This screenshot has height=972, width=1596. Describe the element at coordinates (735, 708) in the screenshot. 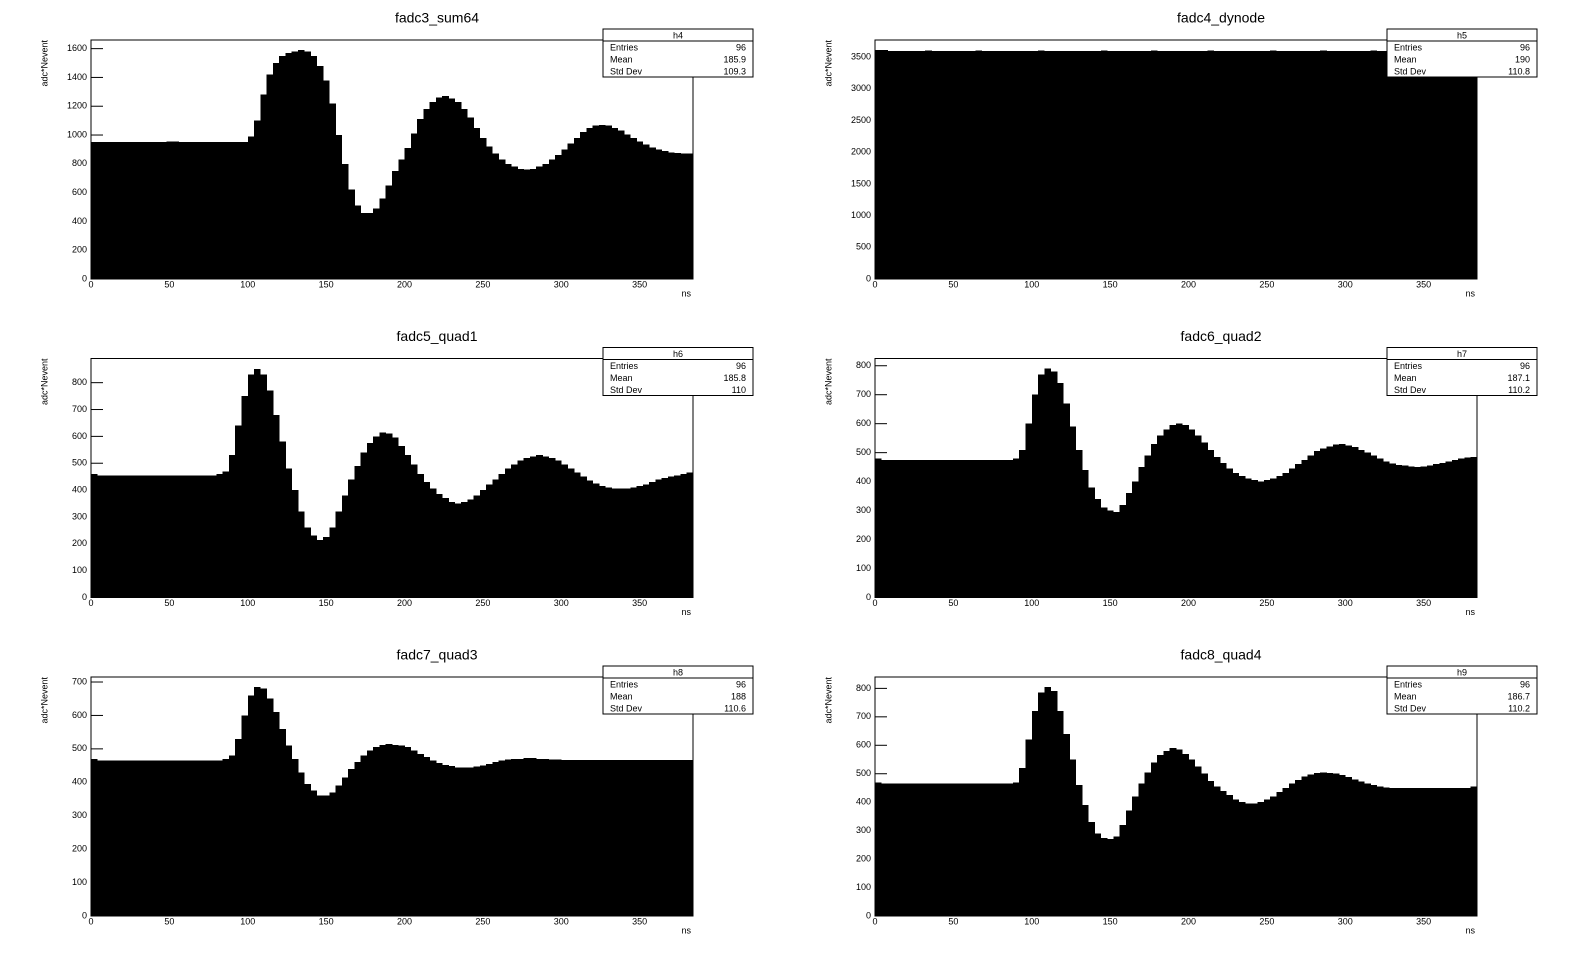

I see `stats-value: 110.6` at that location.